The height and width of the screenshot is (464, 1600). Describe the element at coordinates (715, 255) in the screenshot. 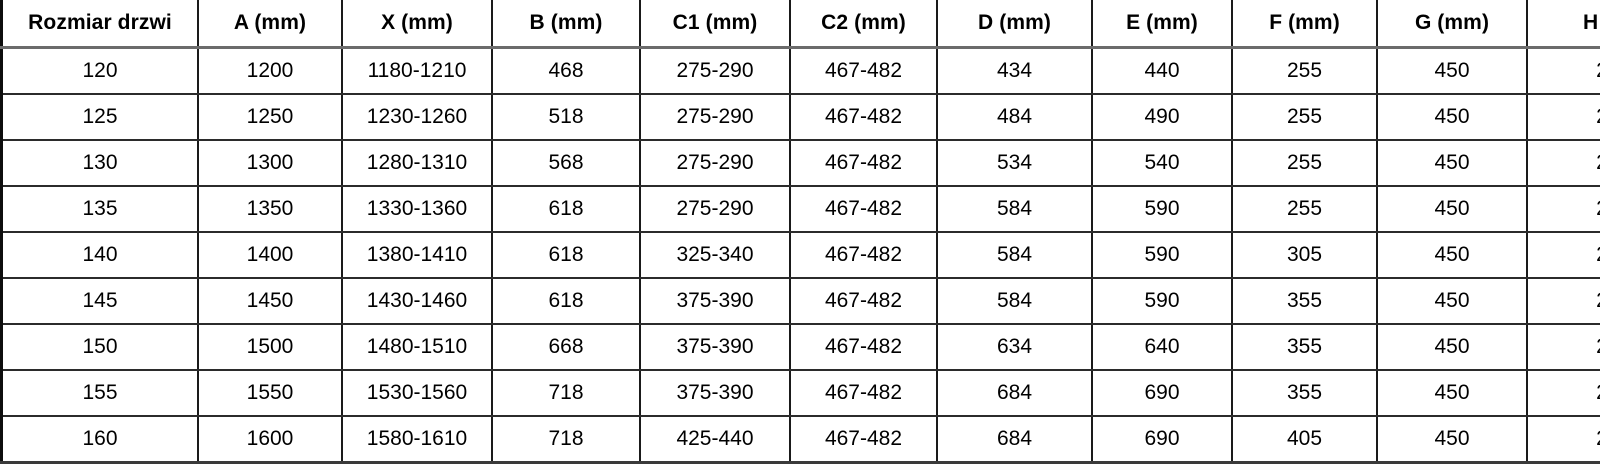

I see `table-cell: 325-340` at that location.